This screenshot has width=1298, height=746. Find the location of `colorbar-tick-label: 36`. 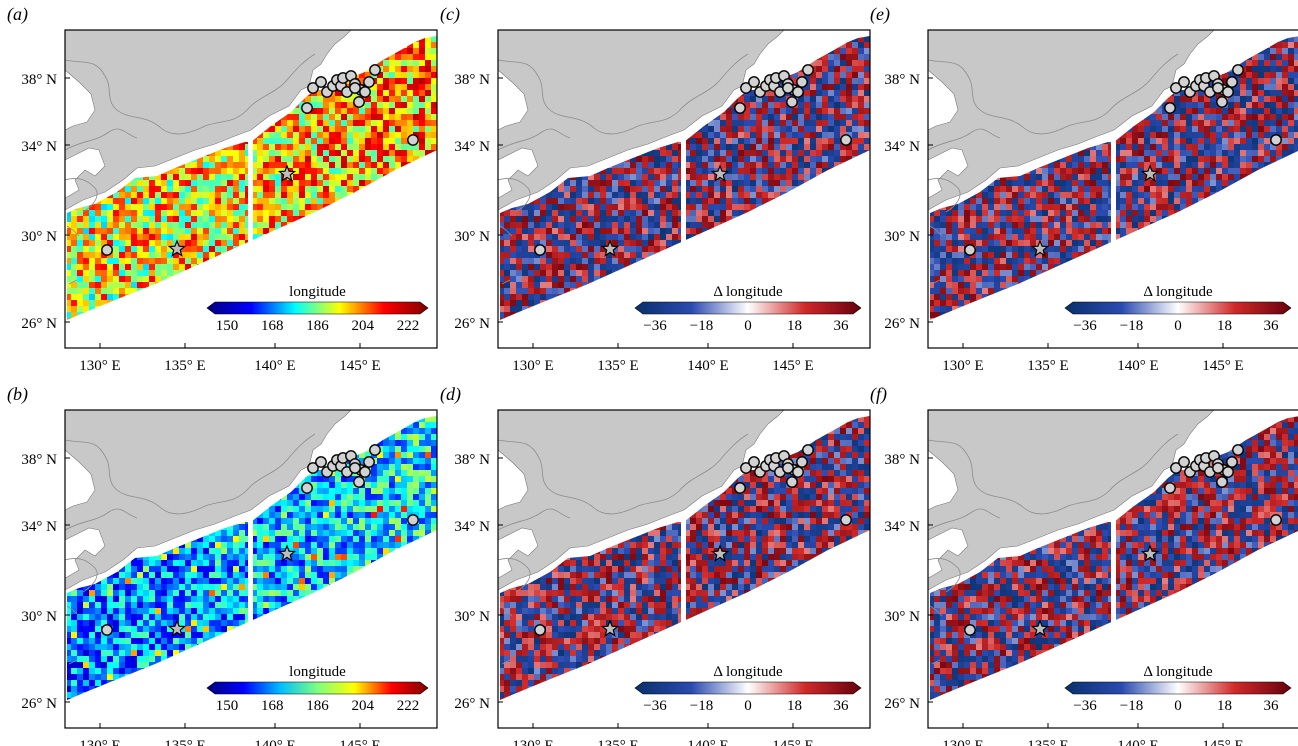

colorbar-tick-label: 36 is located at coordinates (1272, 706).